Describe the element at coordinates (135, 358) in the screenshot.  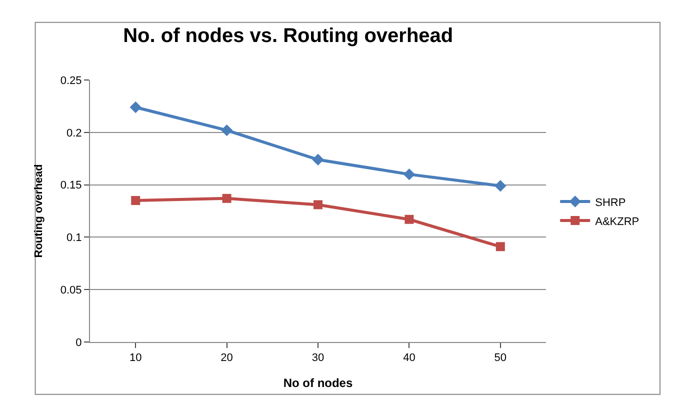
I see `x-tick-label: 10` at that location.